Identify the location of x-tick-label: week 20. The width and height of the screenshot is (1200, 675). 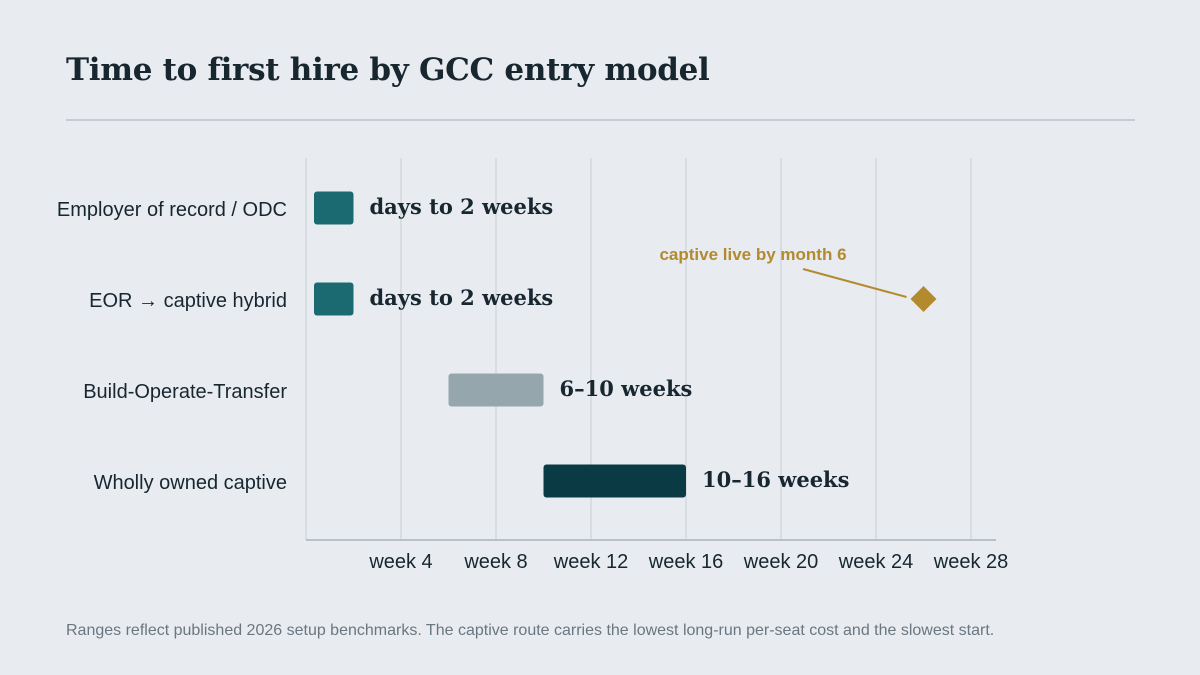
(781, 562).